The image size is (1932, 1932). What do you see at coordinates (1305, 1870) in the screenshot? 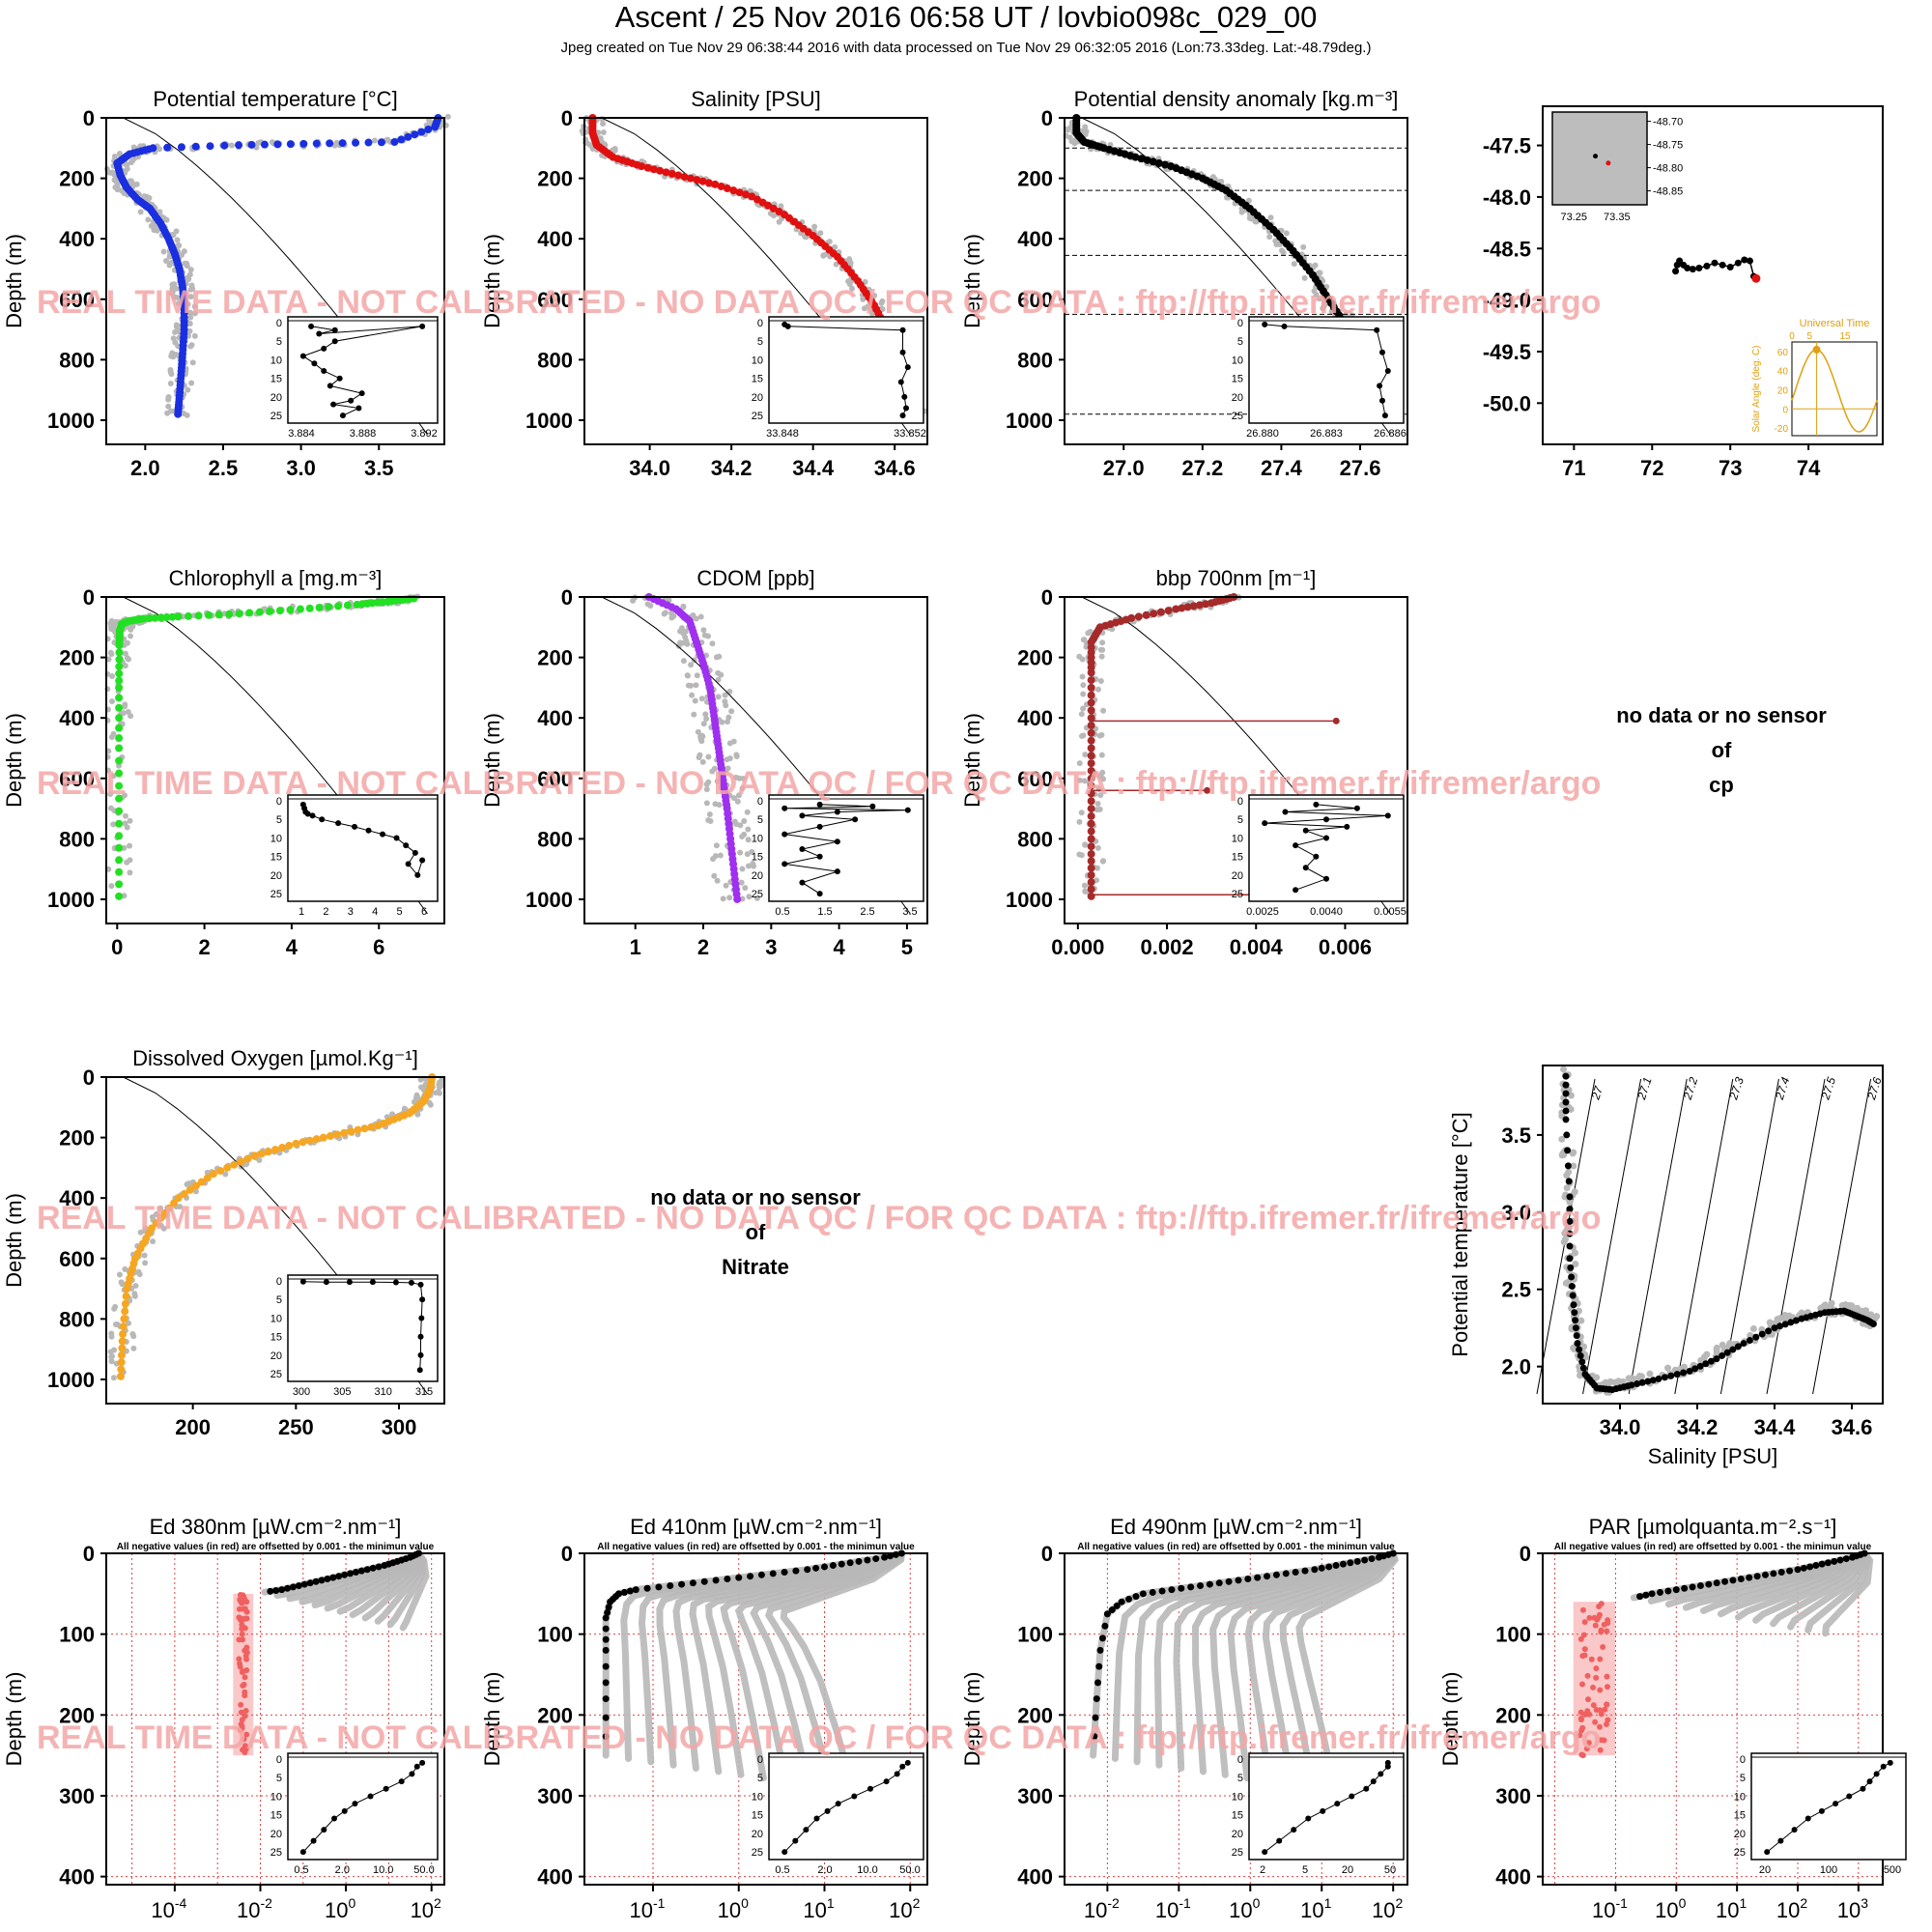
I see `inset-x-tick-label: 5` at bounding box center [1305, 1870].